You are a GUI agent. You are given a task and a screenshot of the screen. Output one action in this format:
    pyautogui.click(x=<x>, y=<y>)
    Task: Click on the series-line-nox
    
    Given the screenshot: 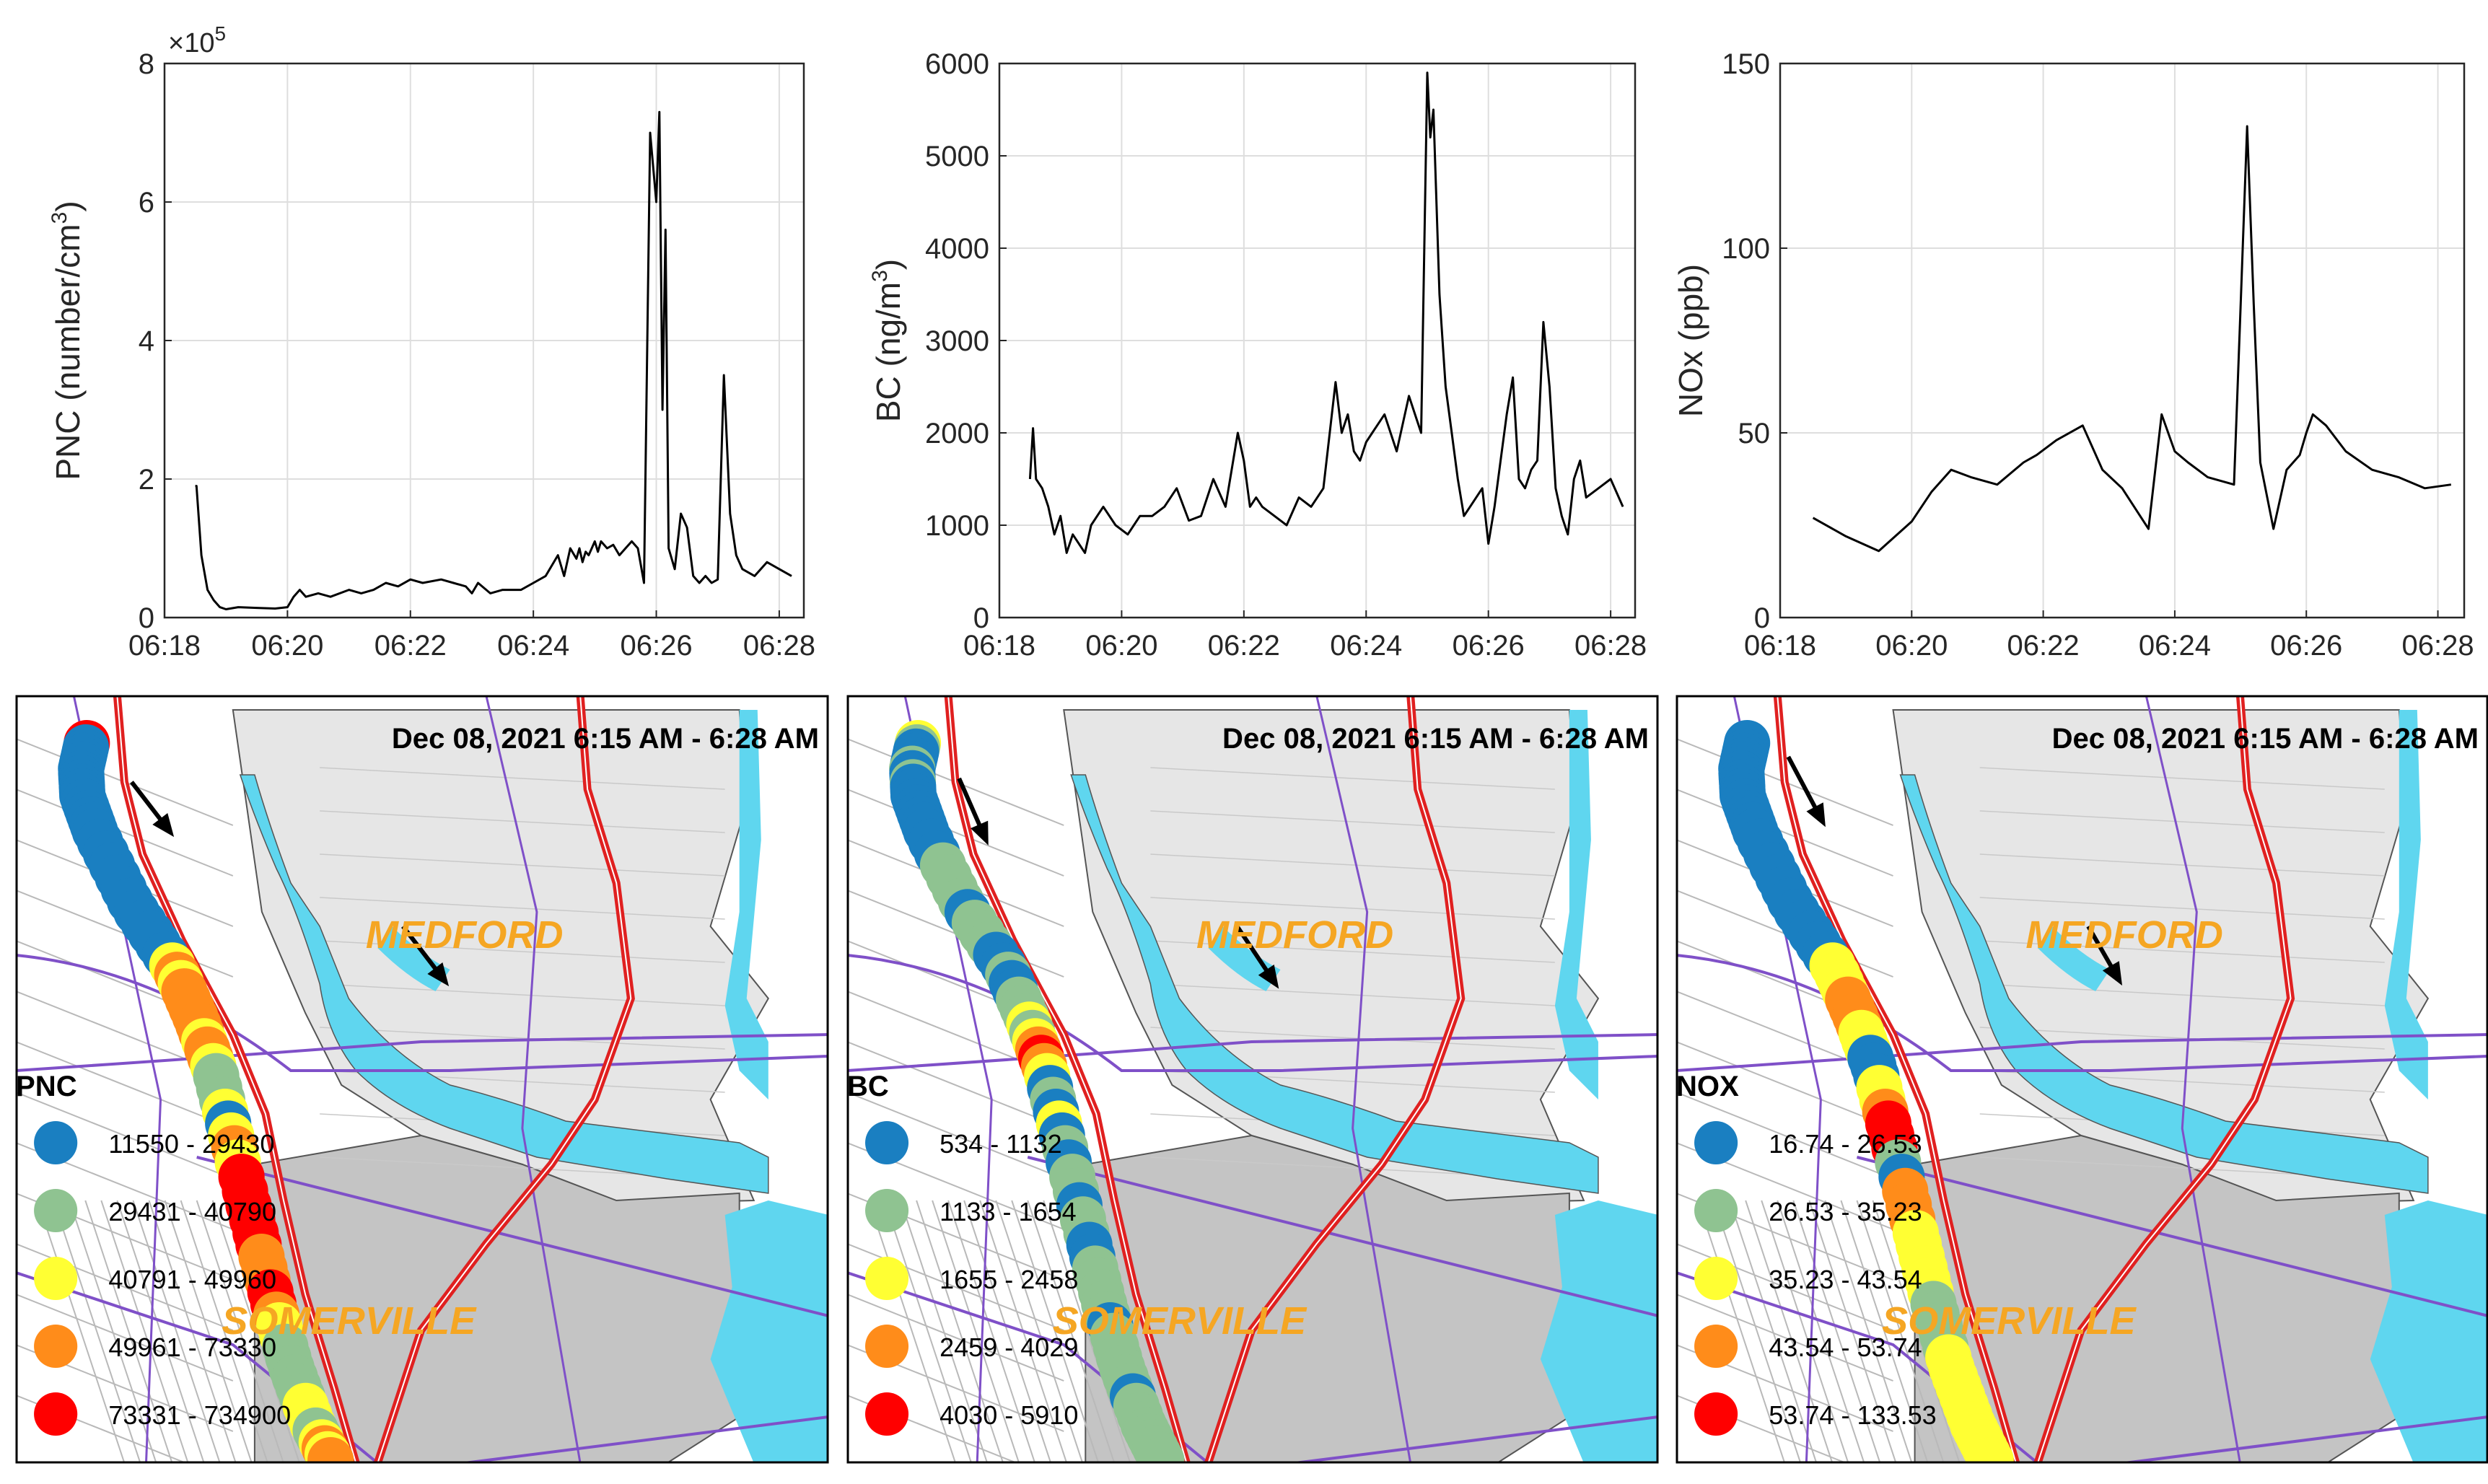 What is the action you would take?
    pyautogui.click(x=2132, y=339)
    